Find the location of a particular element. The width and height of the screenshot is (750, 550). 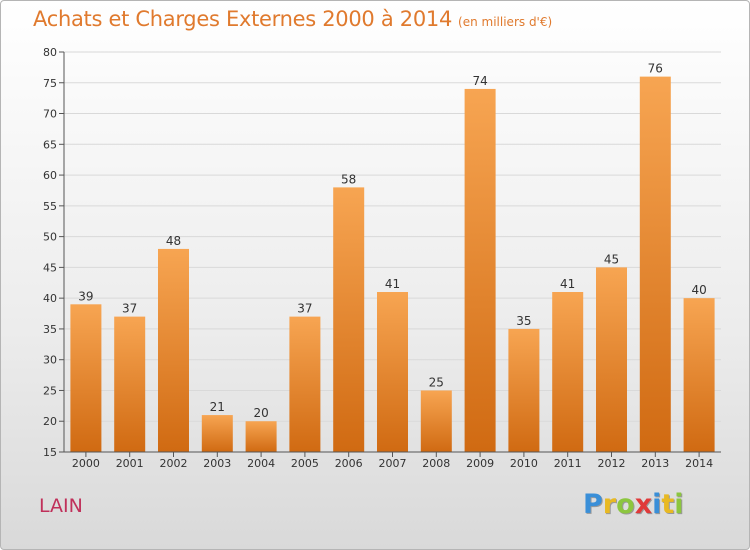

x-tick-label: 2005 is located at coordinates (305, 463).